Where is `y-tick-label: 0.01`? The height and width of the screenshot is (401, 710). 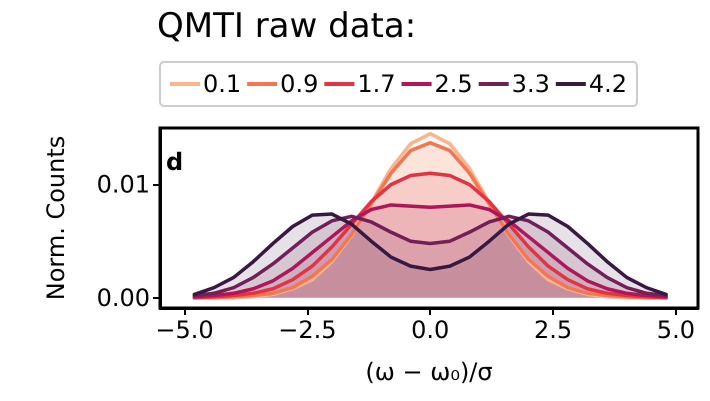
y-tick-label: 0.01 is located at coordinates (123, 184).